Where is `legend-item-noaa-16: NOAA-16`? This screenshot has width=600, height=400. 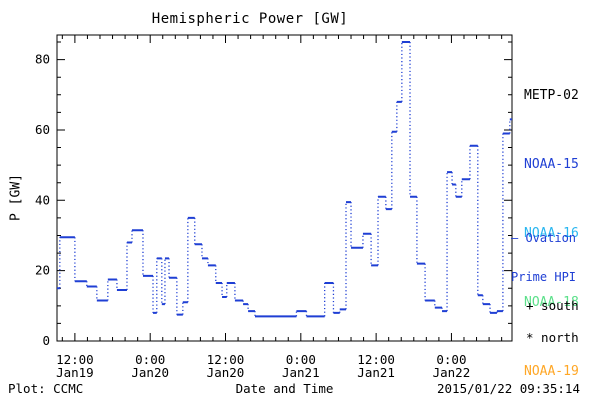 legend-item-noaa-16: NOAA-16 is located at coordinates (551, 233).